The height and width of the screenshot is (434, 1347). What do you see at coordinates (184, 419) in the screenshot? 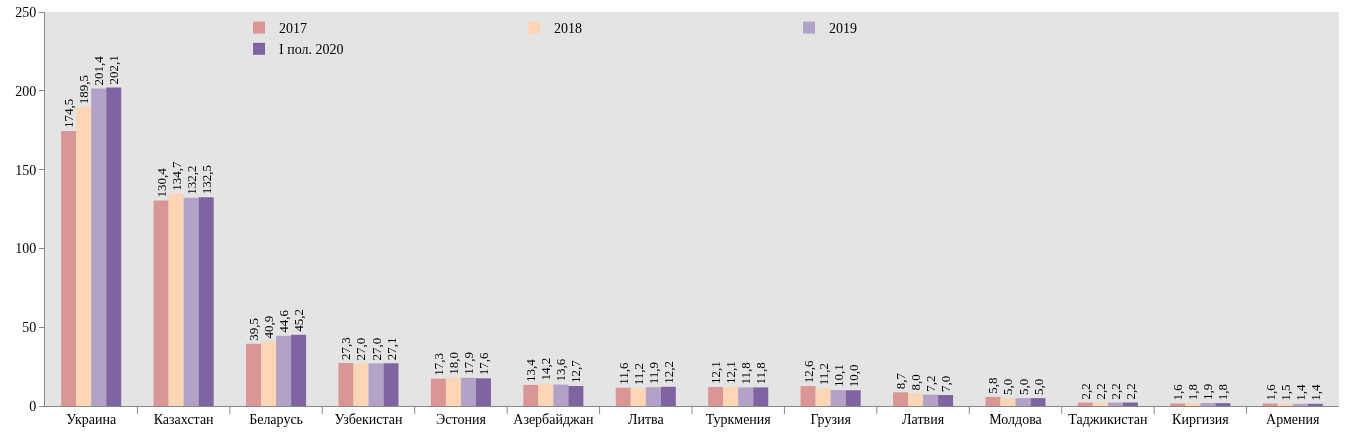
I see `x-tick-label: Казахстан` at bounding box center [184, 419].